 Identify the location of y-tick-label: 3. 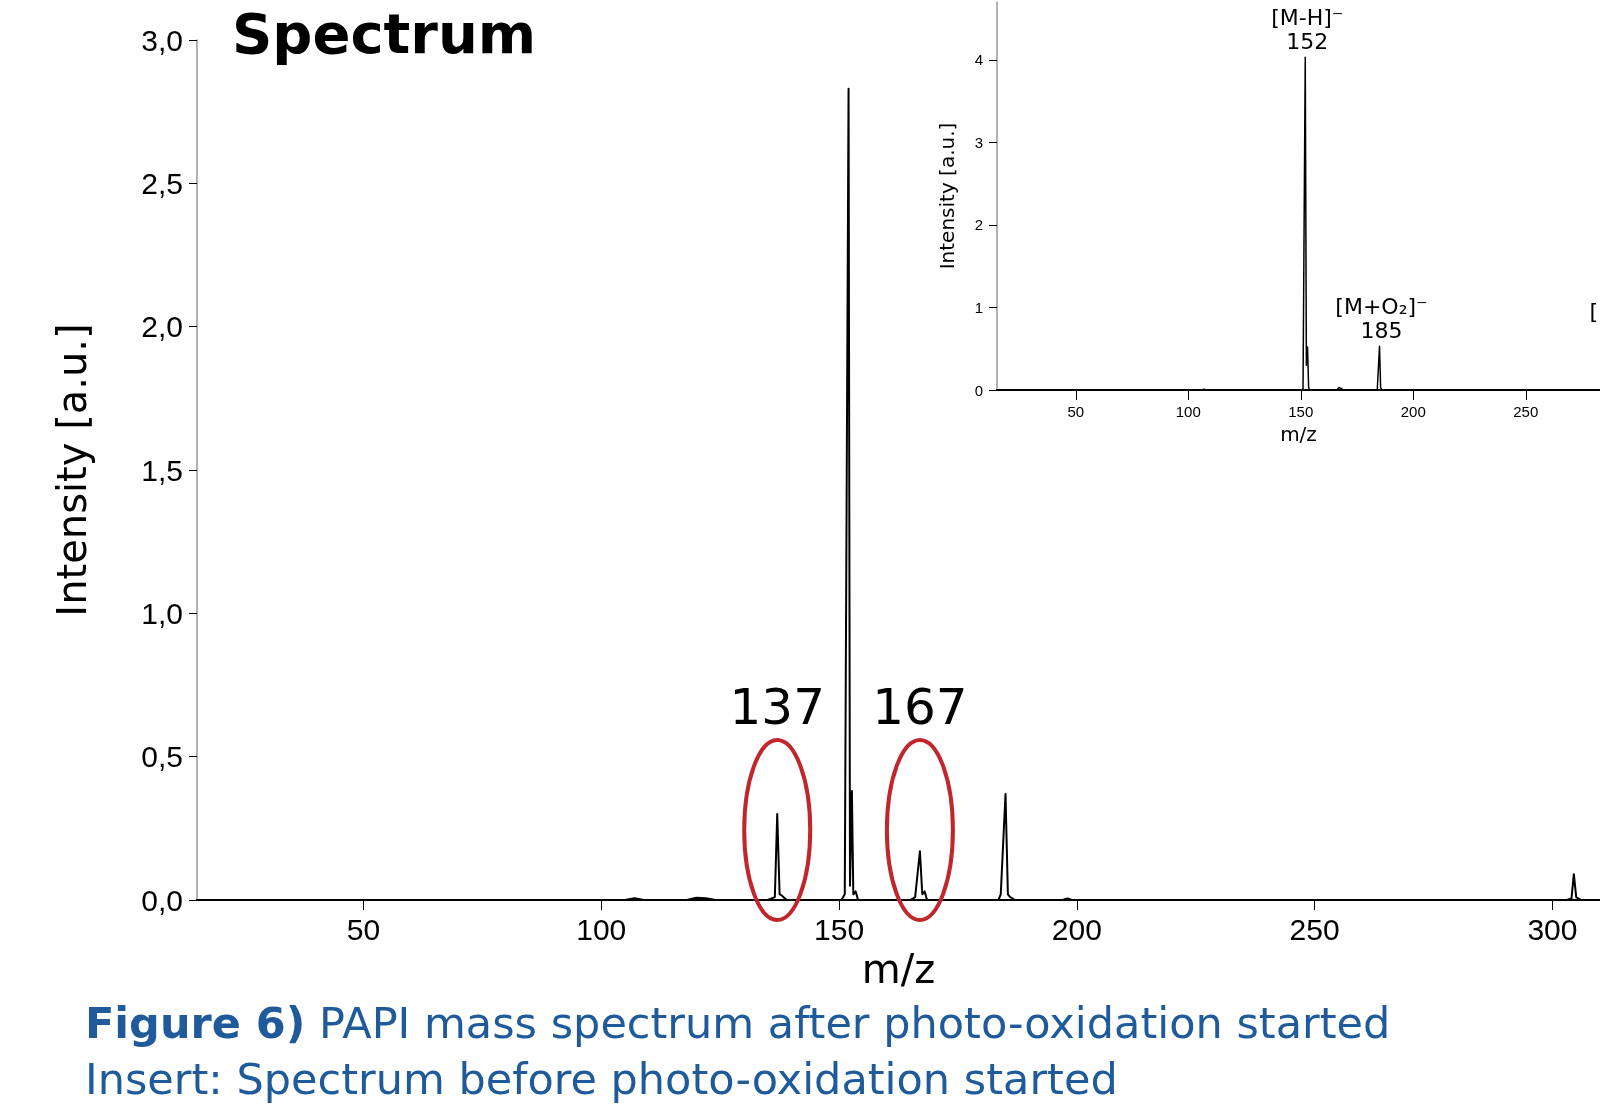
(978, 142).